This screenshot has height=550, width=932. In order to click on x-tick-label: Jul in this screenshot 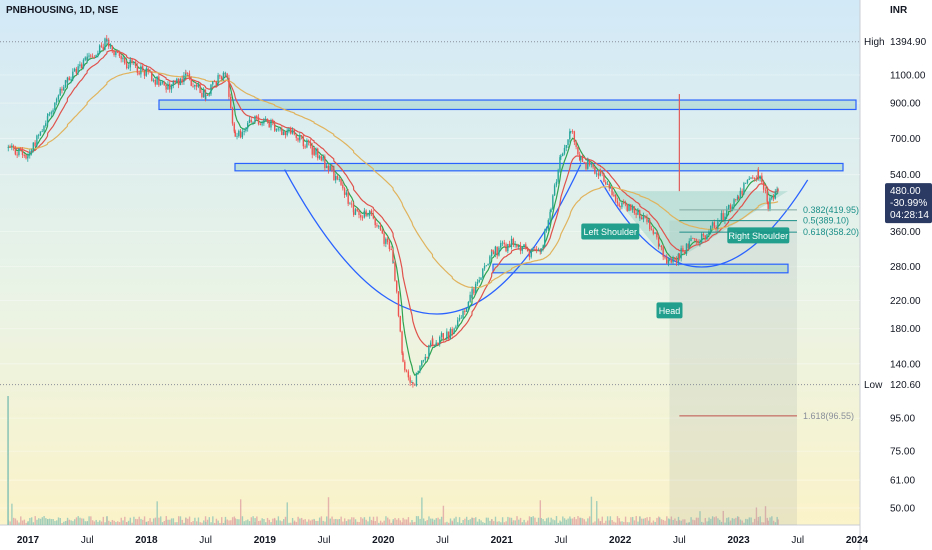, I will do `click(324, 540)`.